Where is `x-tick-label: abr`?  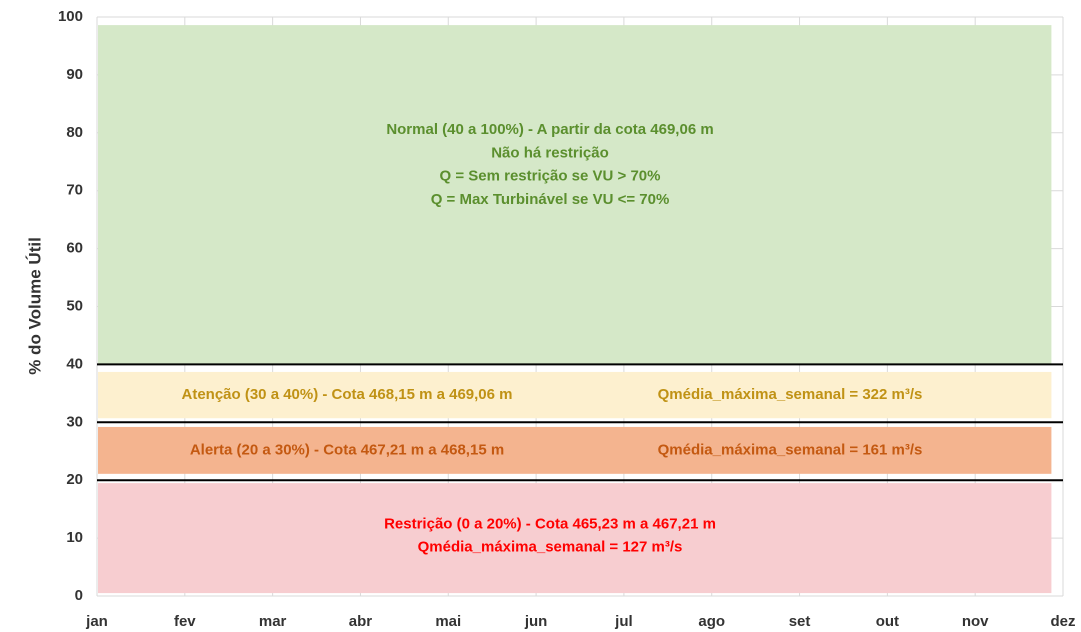 x-tick-label: abr is located at coordinates (361, 621).